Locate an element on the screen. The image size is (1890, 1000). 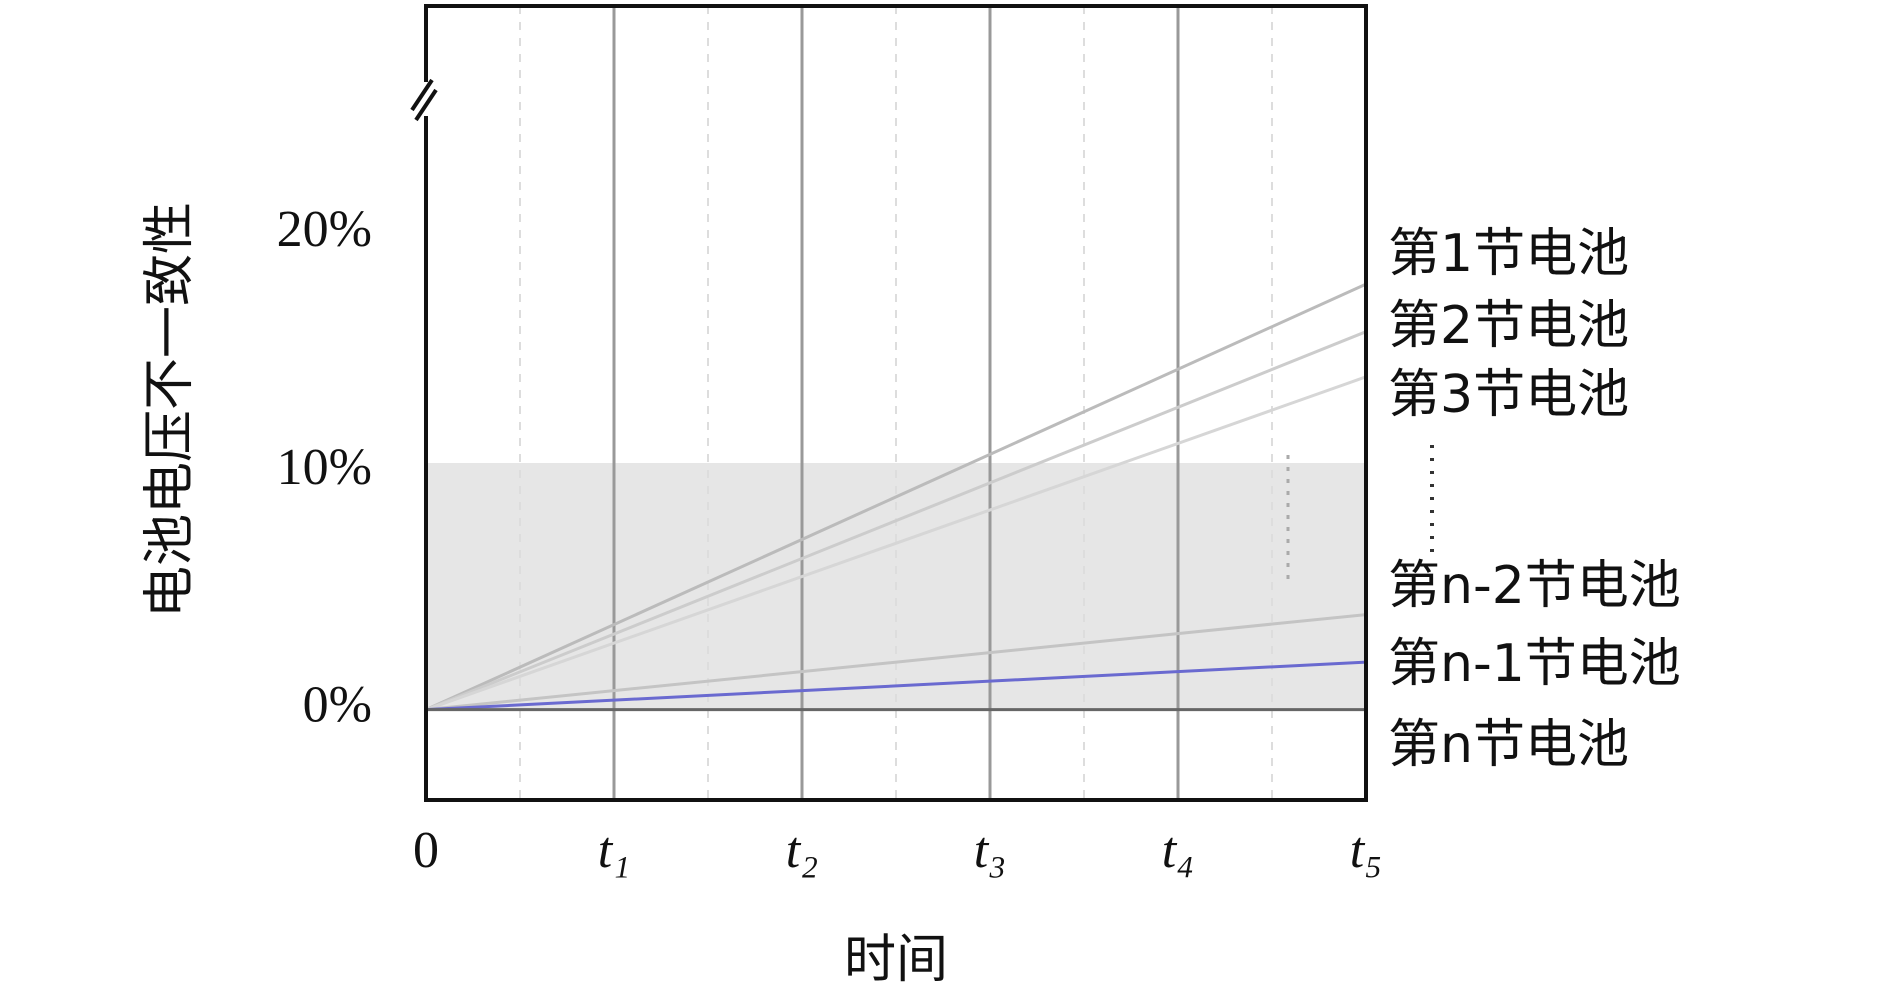
legend-label: 第3节电池 is located at coordinates (1508, 395).